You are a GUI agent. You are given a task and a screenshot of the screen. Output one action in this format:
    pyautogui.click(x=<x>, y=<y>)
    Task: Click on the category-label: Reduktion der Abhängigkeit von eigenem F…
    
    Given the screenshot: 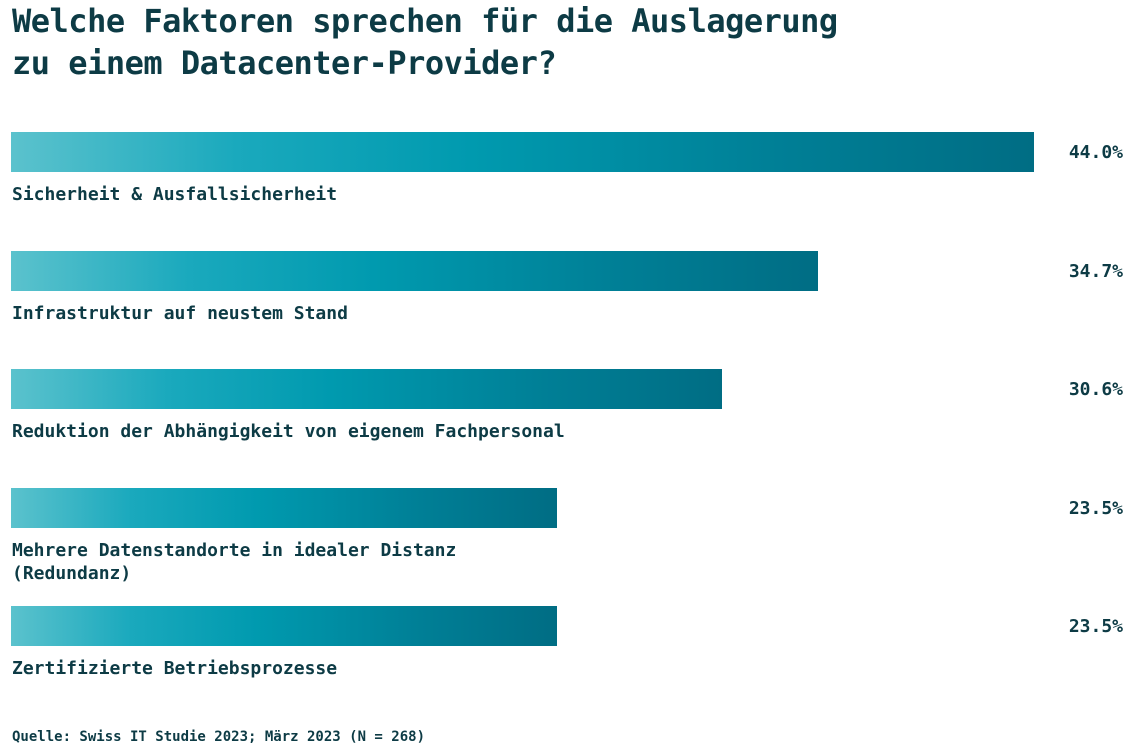 What is the action you would take?
    pyautogui.click(x=288, y=431)
    